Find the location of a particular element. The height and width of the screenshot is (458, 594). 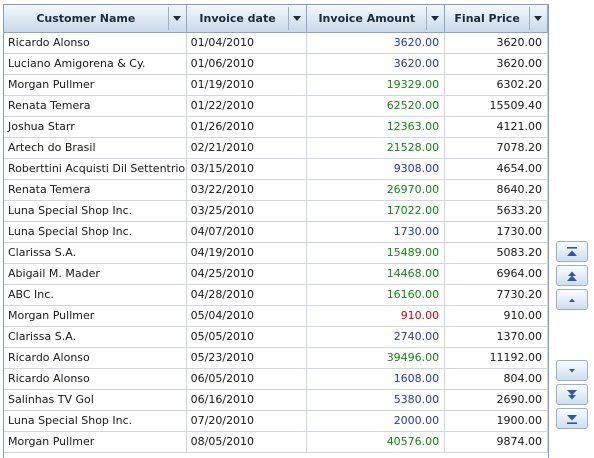

table-row: Ricardo Alonso 05/23/2010 39496.00 11192.00 is located at coordinates (276, 358).